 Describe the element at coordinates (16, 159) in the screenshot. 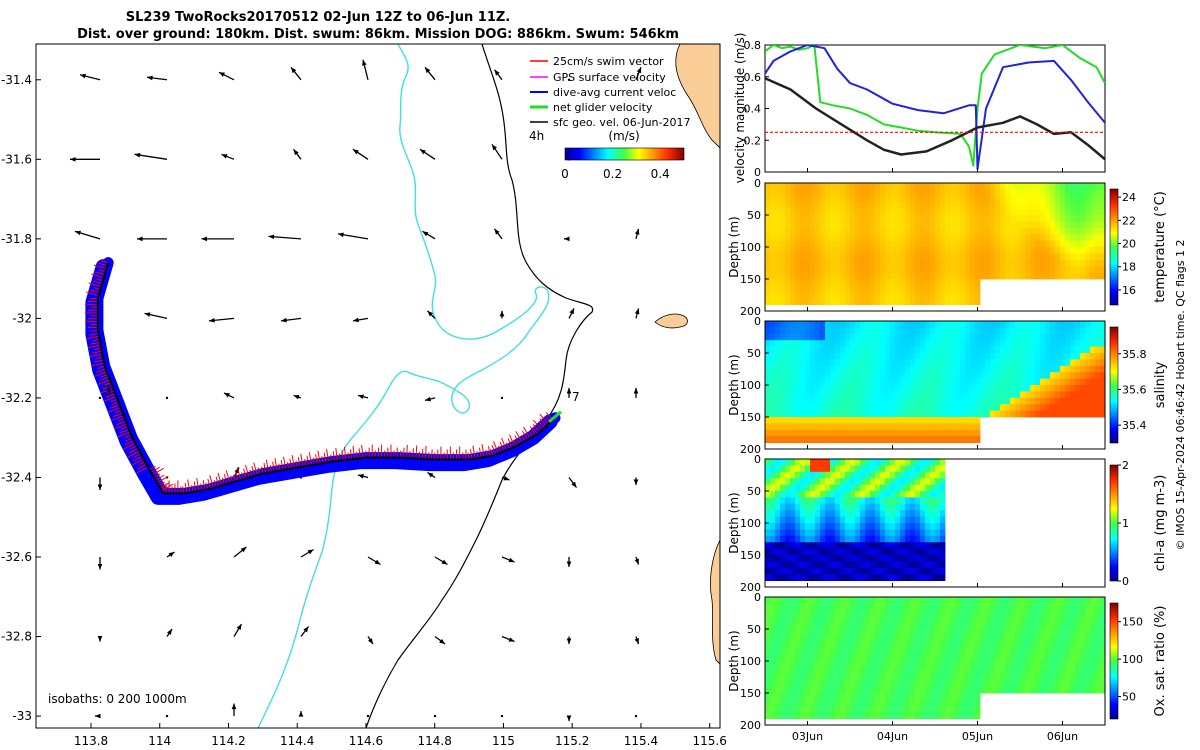

I see `map-y-tick-label: -31.6` at that location.